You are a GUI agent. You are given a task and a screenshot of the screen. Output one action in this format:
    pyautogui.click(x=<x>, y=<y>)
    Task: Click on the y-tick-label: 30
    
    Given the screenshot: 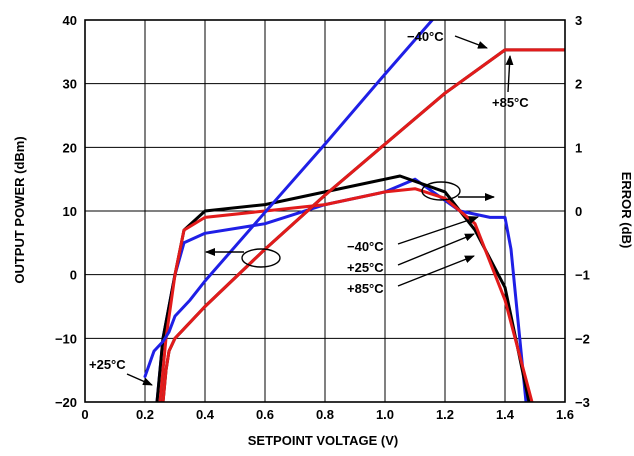 What is the action you would take?
    pyautogui.click(x=70, y=84)
    